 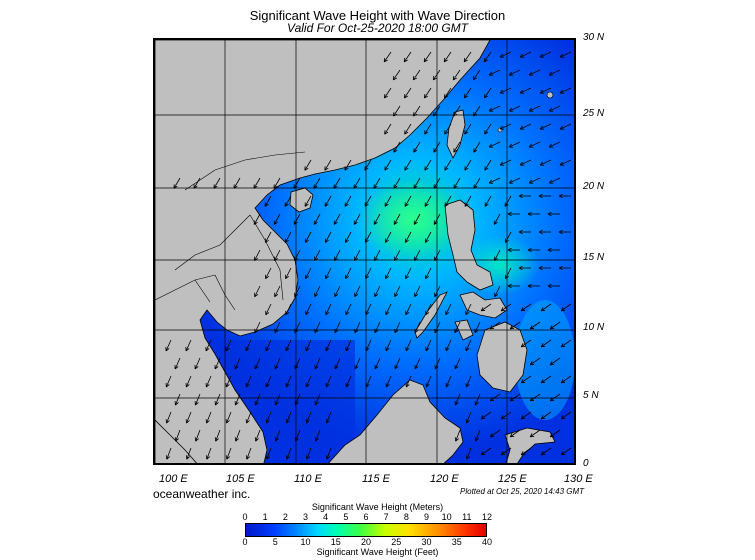 What do you see at coordinates (377, 507) in the screenshot?
I see `scale-title-meters: Significant Wave Height (Meters)` at bounding box center [377, 507].